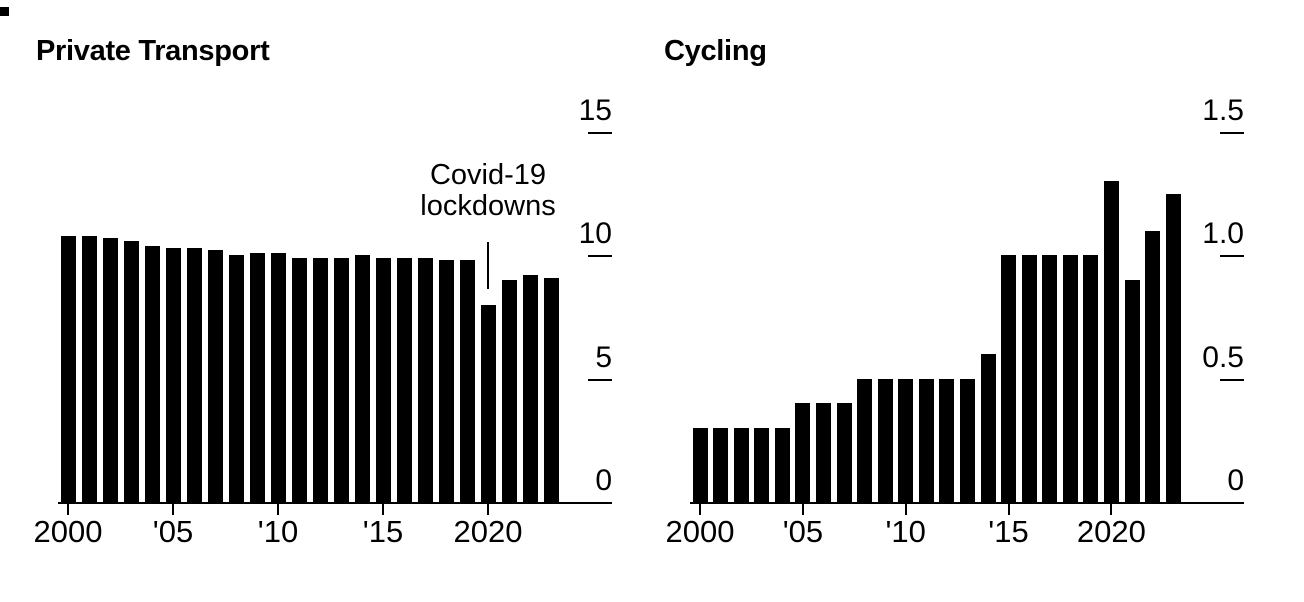  I want to click on y-tick-label: 1.0, so click(1223, 234).